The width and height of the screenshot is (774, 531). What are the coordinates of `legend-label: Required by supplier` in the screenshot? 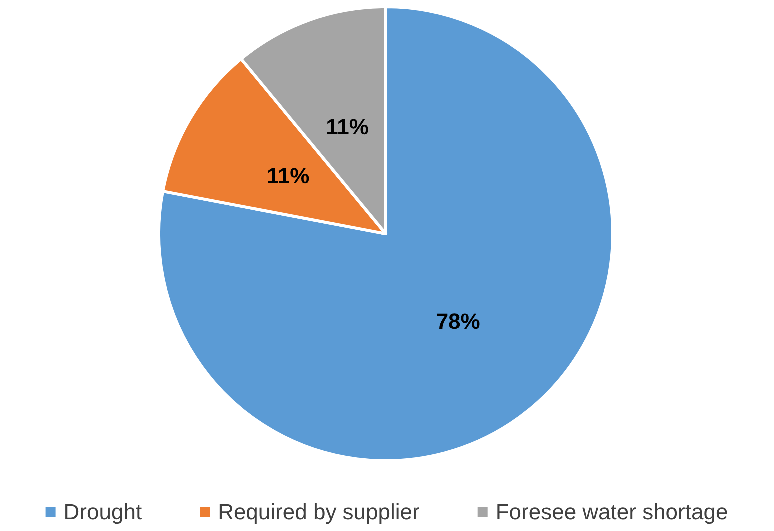 It's located at (319, 512).